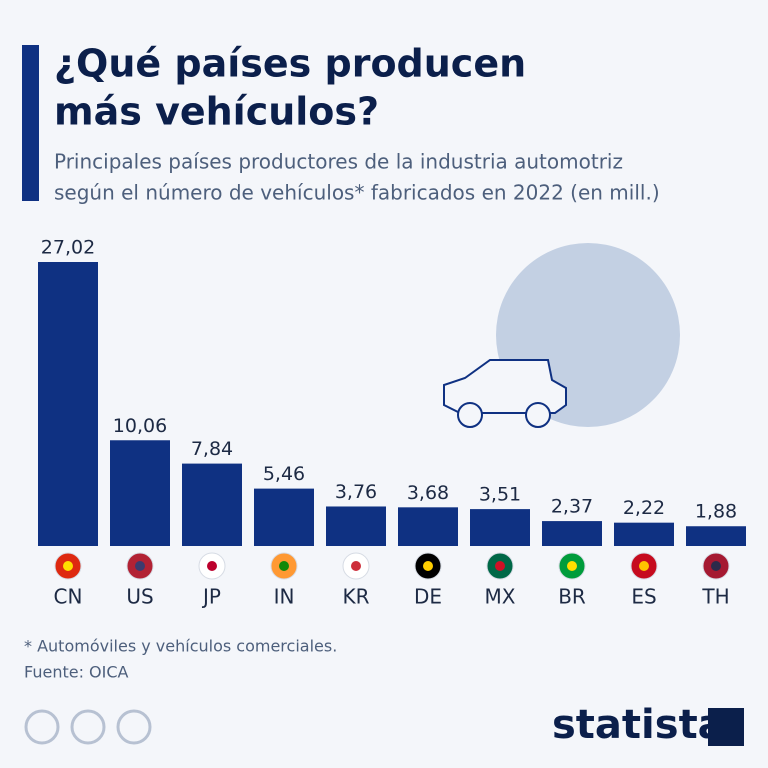 This screenshot has width=768, height=768. What do you see at coordinates (216, 112) in the screenshot?
I see `chart-title: más vehículos?` at bounding box center [216, 112].